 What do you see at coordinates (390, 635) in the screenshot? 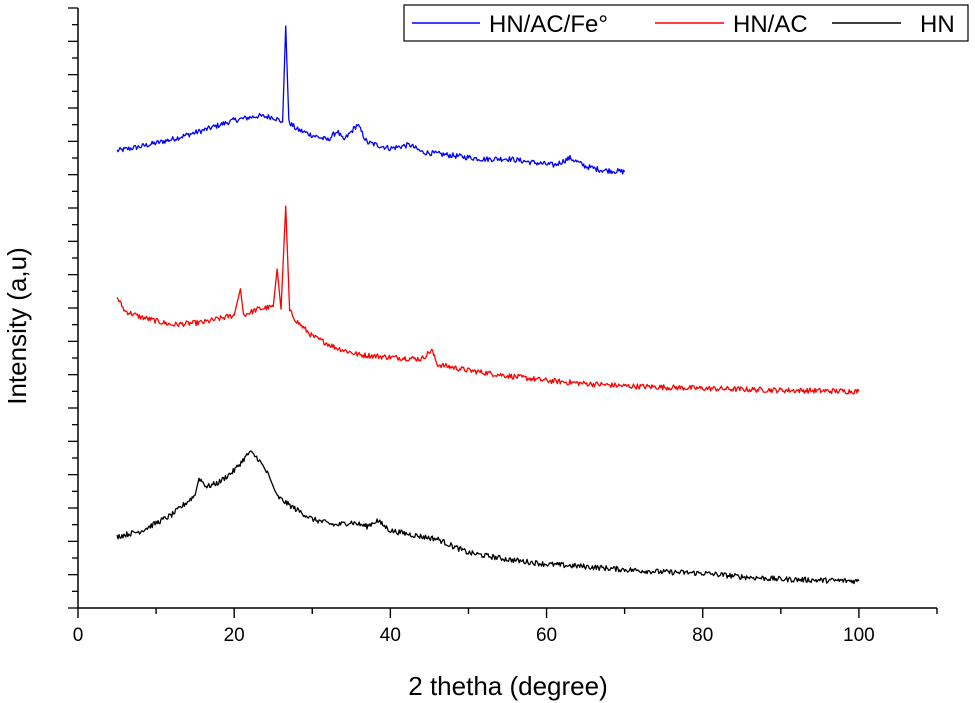
I see `x-tick-label: 40` at bounding box center [390, 635].